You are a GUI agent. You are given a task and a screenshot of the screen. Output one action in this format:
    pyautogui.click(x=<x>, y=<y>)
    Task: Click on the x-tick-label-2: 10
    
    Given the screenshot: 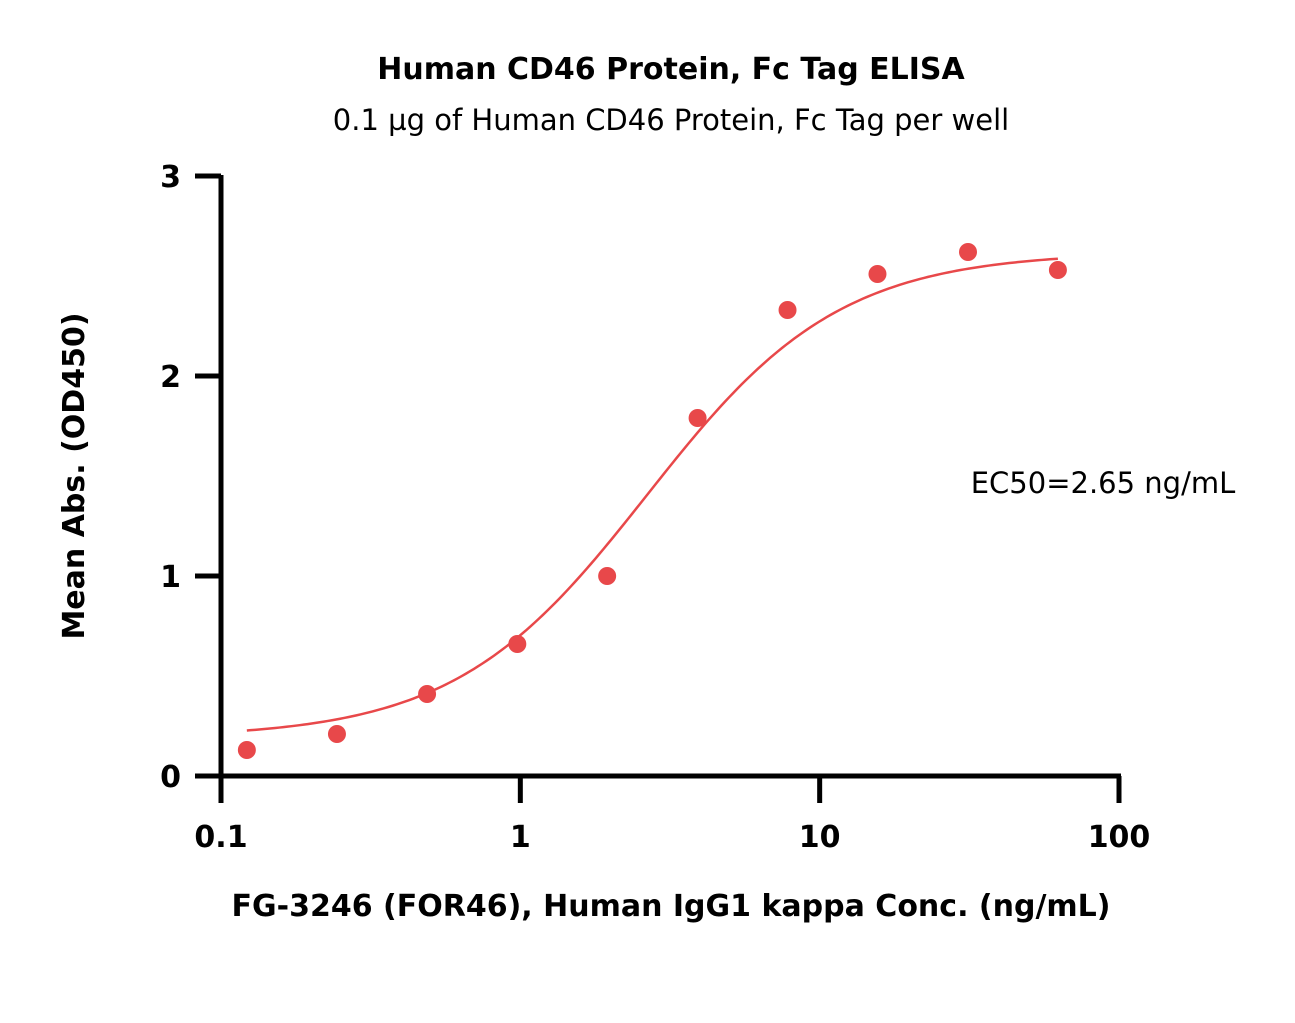 What is the action you would take?
    pyautogui.click(x=820, y=837)
    